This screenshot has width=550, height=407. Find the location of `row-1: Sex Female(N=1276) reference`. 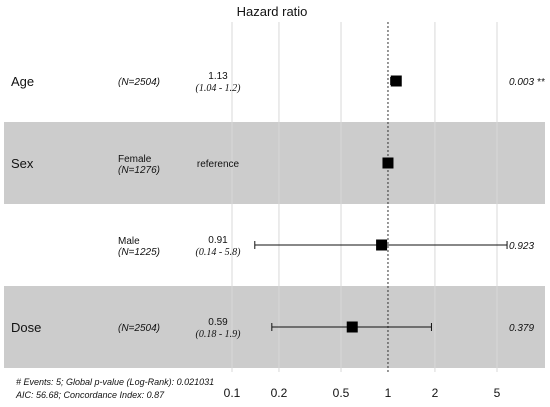

row-1: Sex Female(N=1276) reference is located at coordinates (202, 165).